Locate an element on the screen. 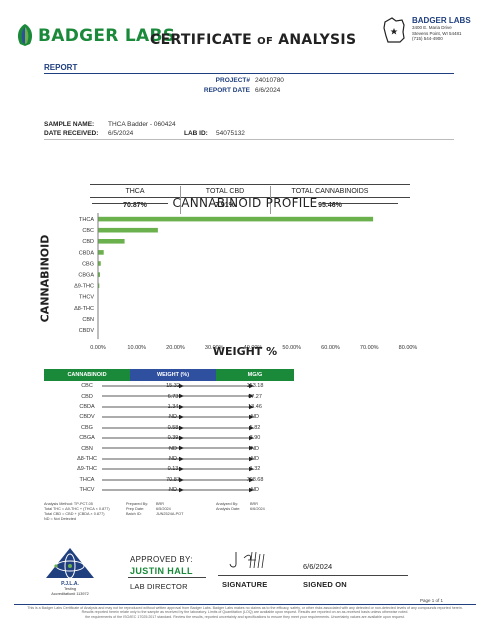  table-row: CBG 0.58 5.82 is located at coordinates (169, 428).